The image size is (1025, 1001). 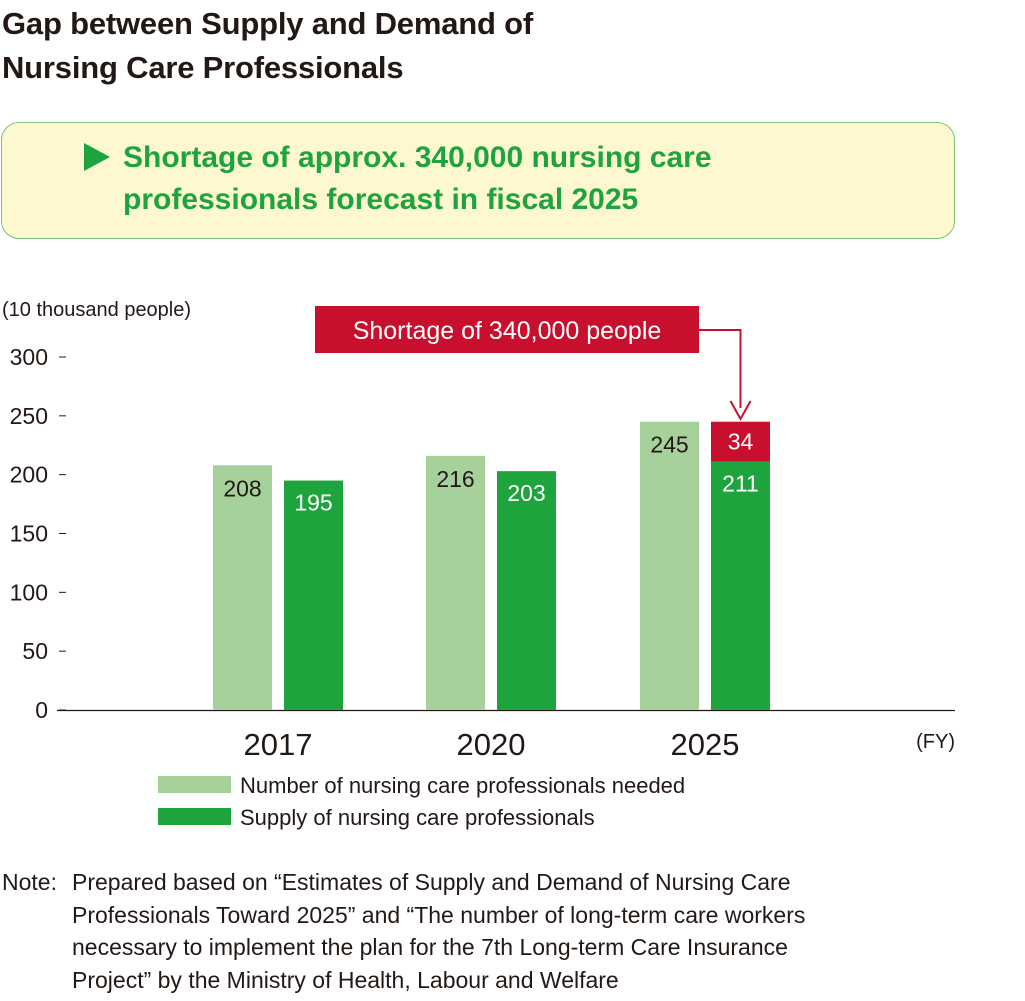 I want to click on data-label-shortage-2025: 34, so click(x=741, y=442).